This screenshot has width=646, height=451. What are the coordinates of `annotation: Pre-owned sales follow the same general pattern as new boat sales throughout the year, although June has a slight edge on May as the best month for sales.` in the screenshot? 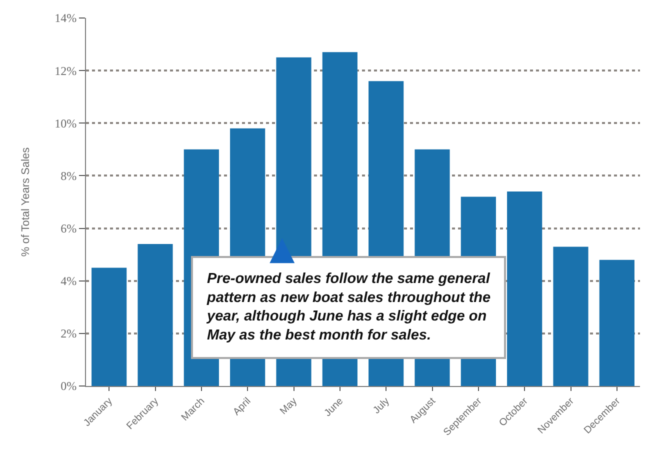 It's located at (348, 307).